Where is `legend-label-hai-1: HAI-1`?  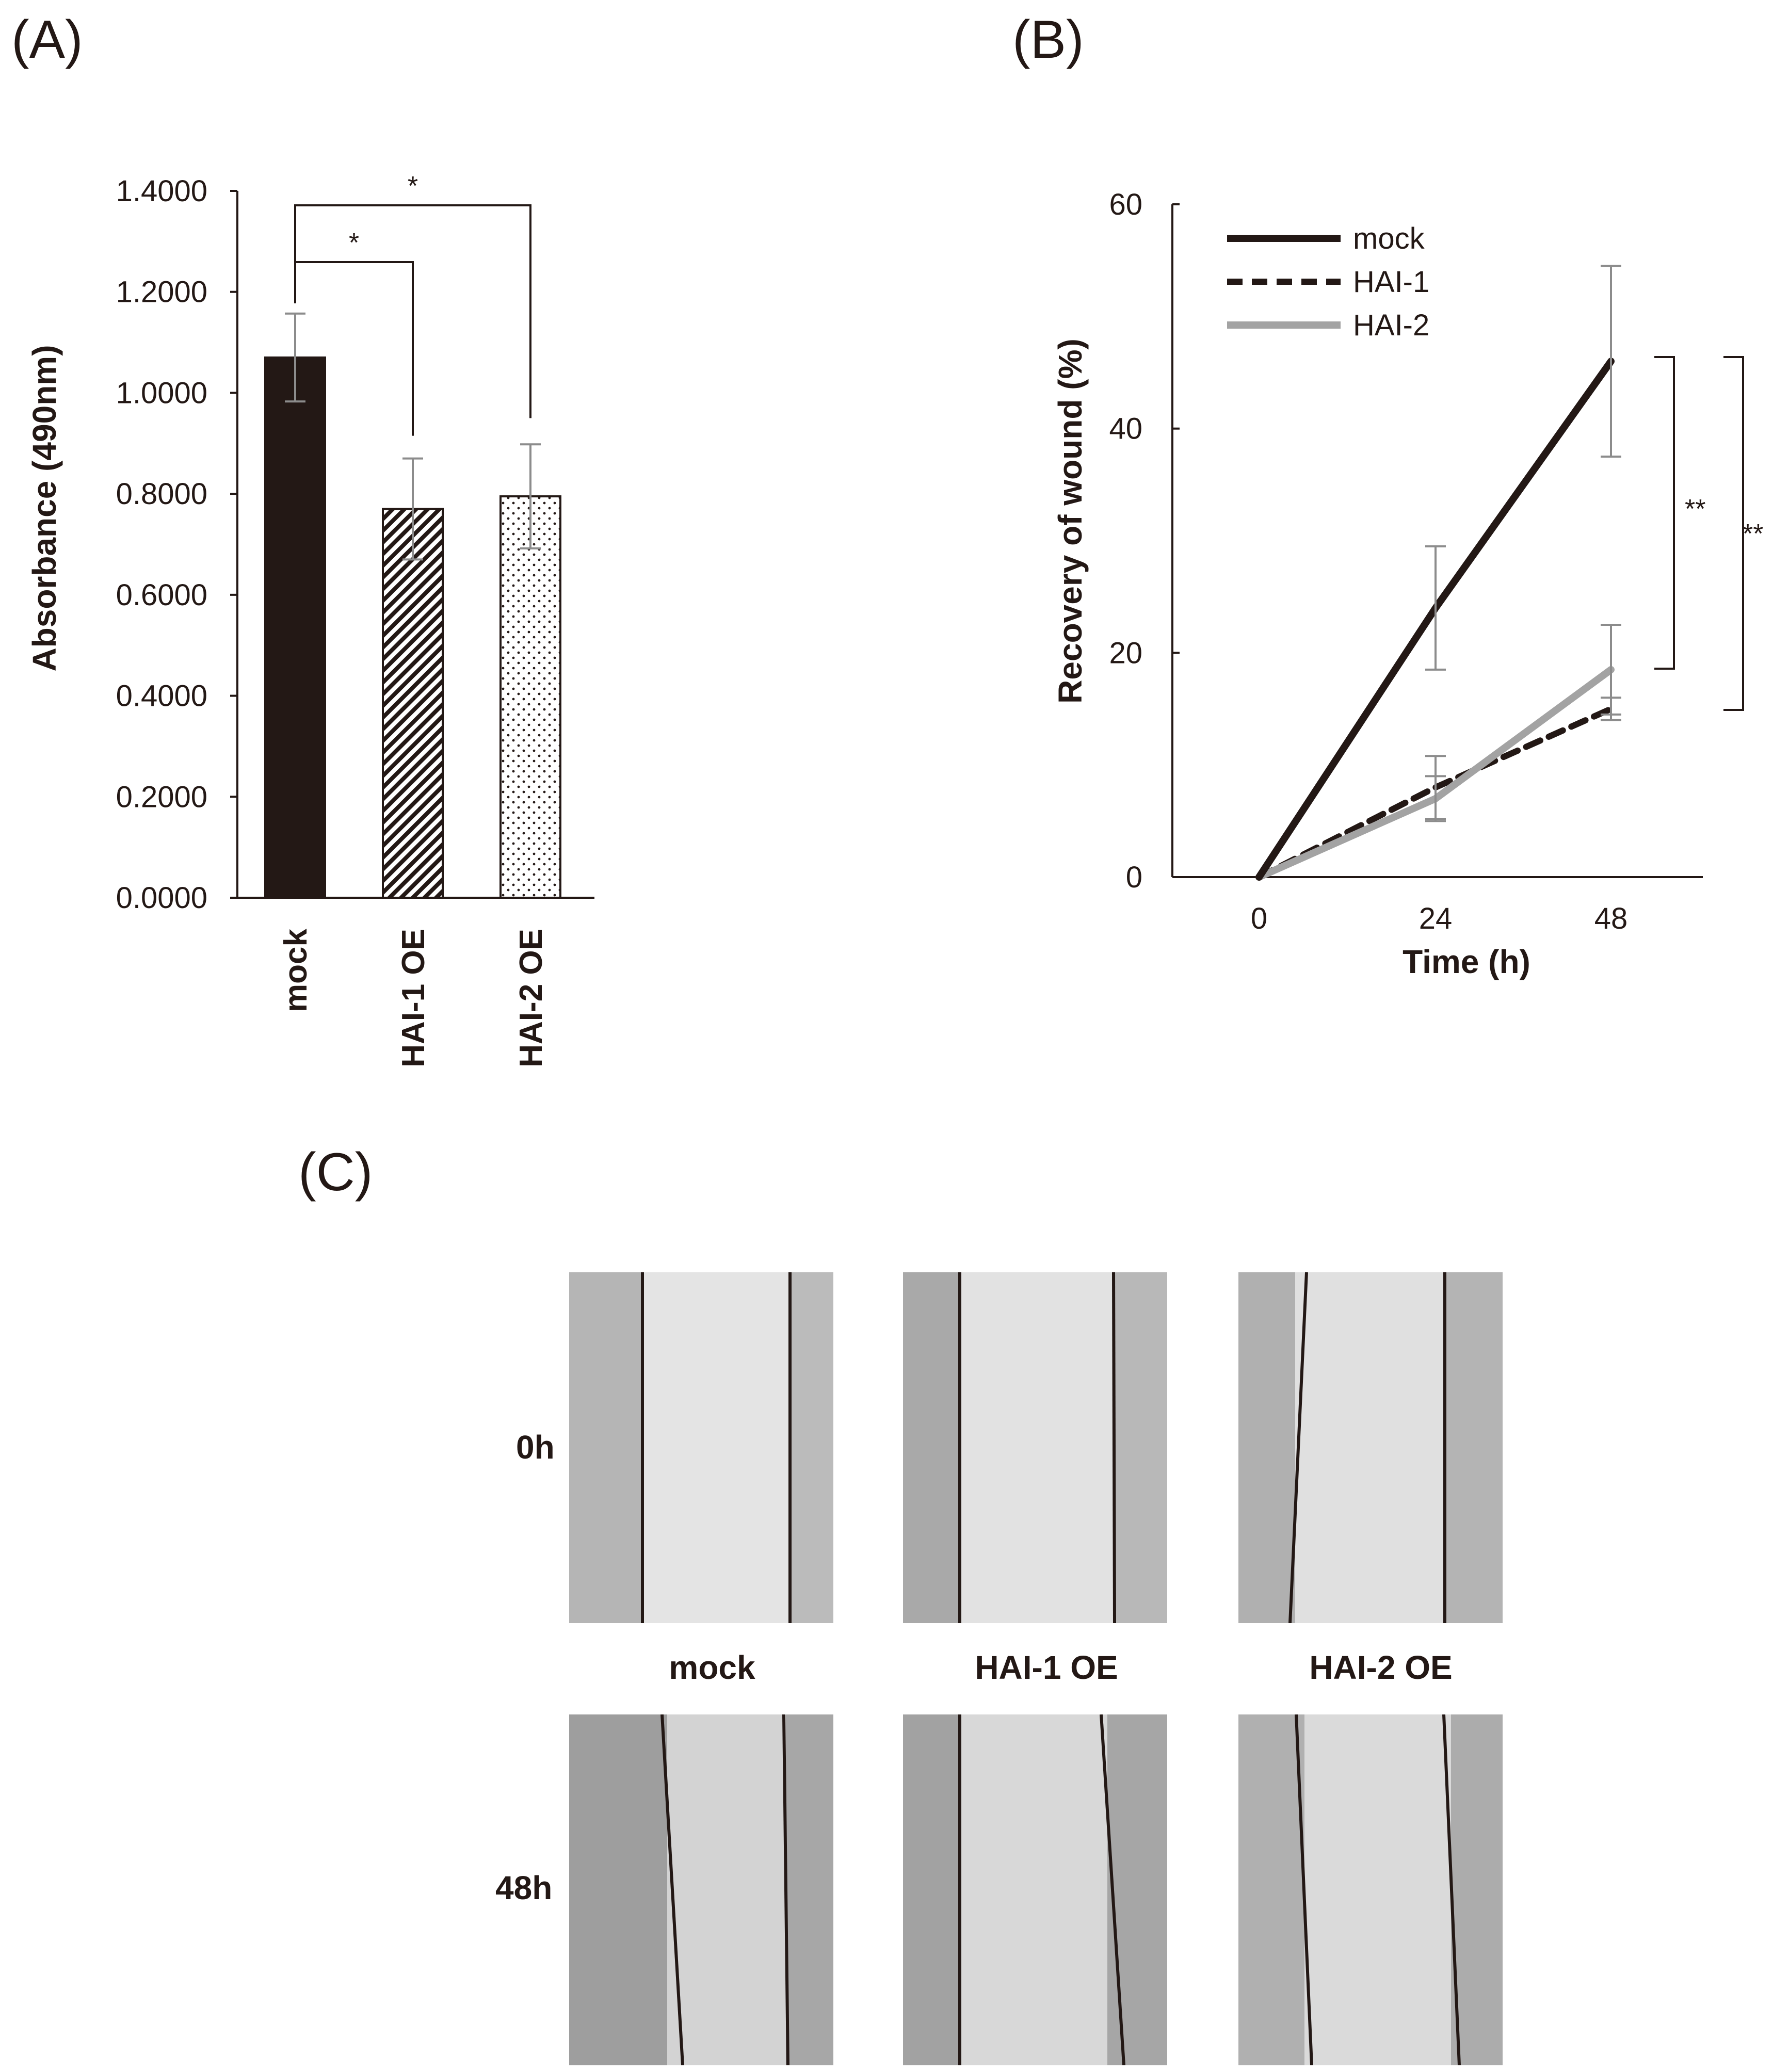
legend-label-hai-1: HAI-1 is located at coordinates (1391, 282).